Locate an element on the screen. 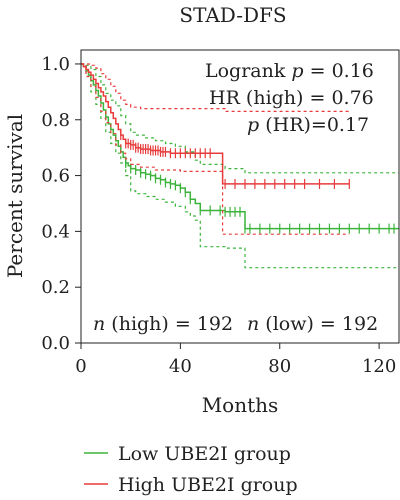 The height and width of the screenshot is (500, 400). y-tick-label: 0.0 is located at coordinates (55, 343).